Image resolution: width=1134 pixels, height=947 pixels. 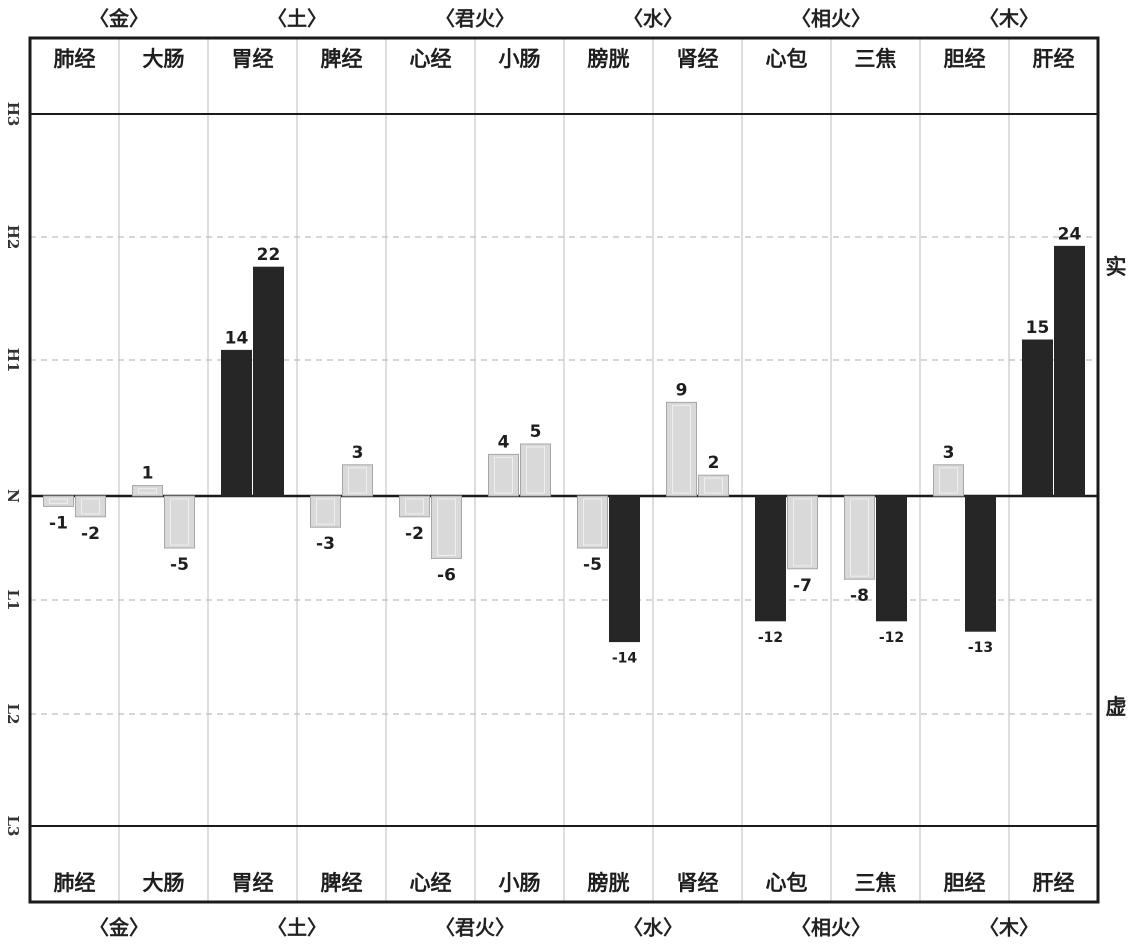 What do you see at coordinates (831, 19) in the screenshot?
I see `group-label-top: 〈相火〉` at bounding box center [831, 19].